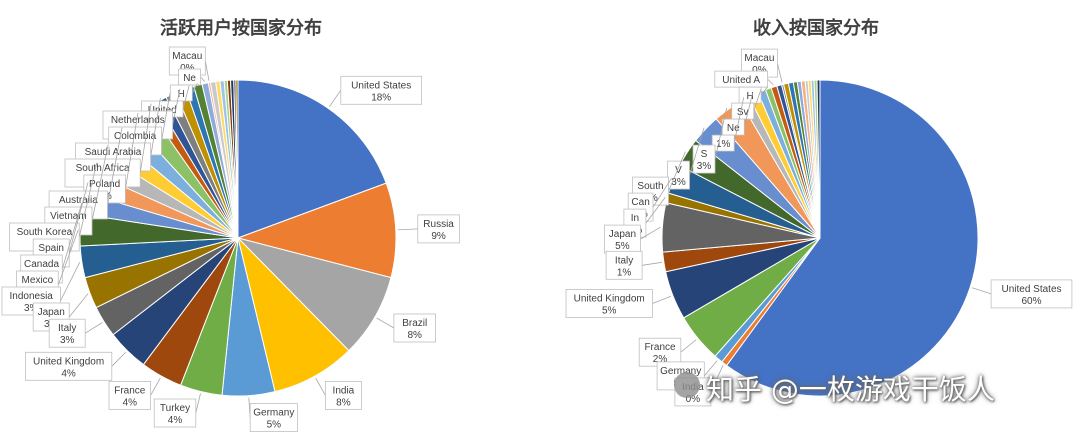 This screenshot has width=1080, height=436. I want to click on data-label-indonesia: Indonesia, so click(32, 296).